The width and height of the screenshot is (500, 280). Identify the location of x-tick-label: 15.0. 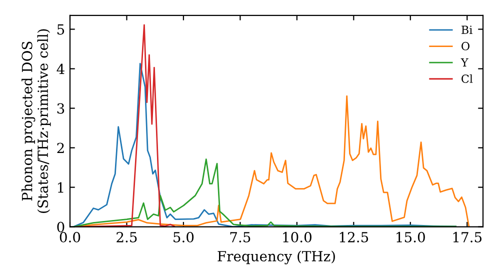
(410, 237).